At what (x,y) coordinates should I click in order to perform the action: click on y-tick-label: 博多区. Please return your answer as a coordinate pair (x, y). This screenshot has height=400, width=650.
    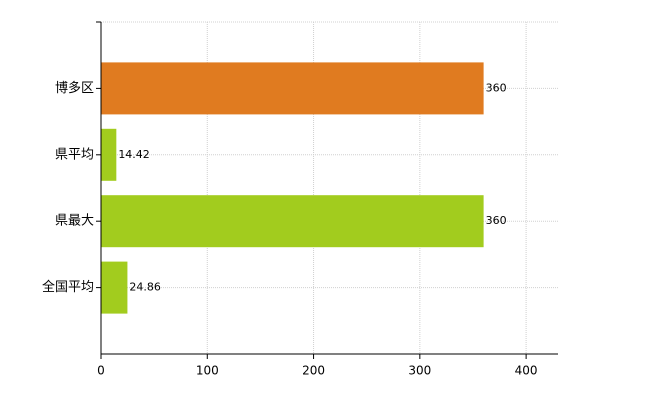
    Looking at the image, I should click on (74, 88).